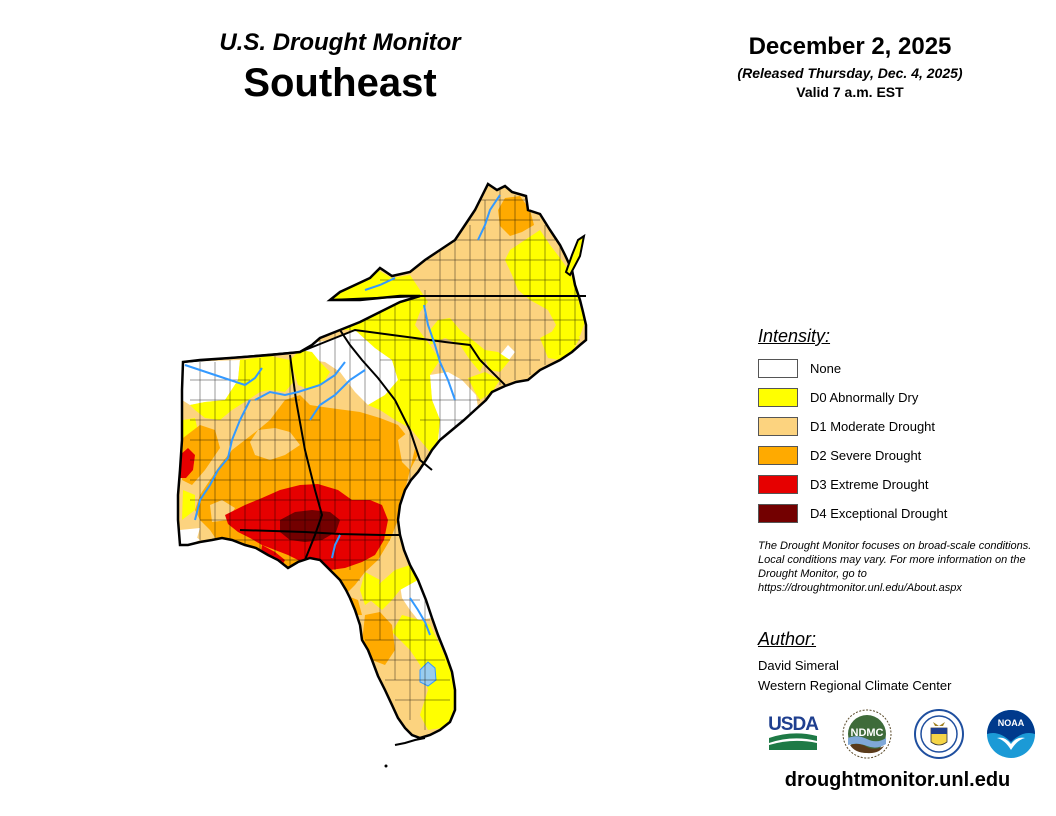  What do you see at coordinates (1011, 723) in the screenshot?
I see `svg-text: NOAA` at bounding box center [1011, 723].